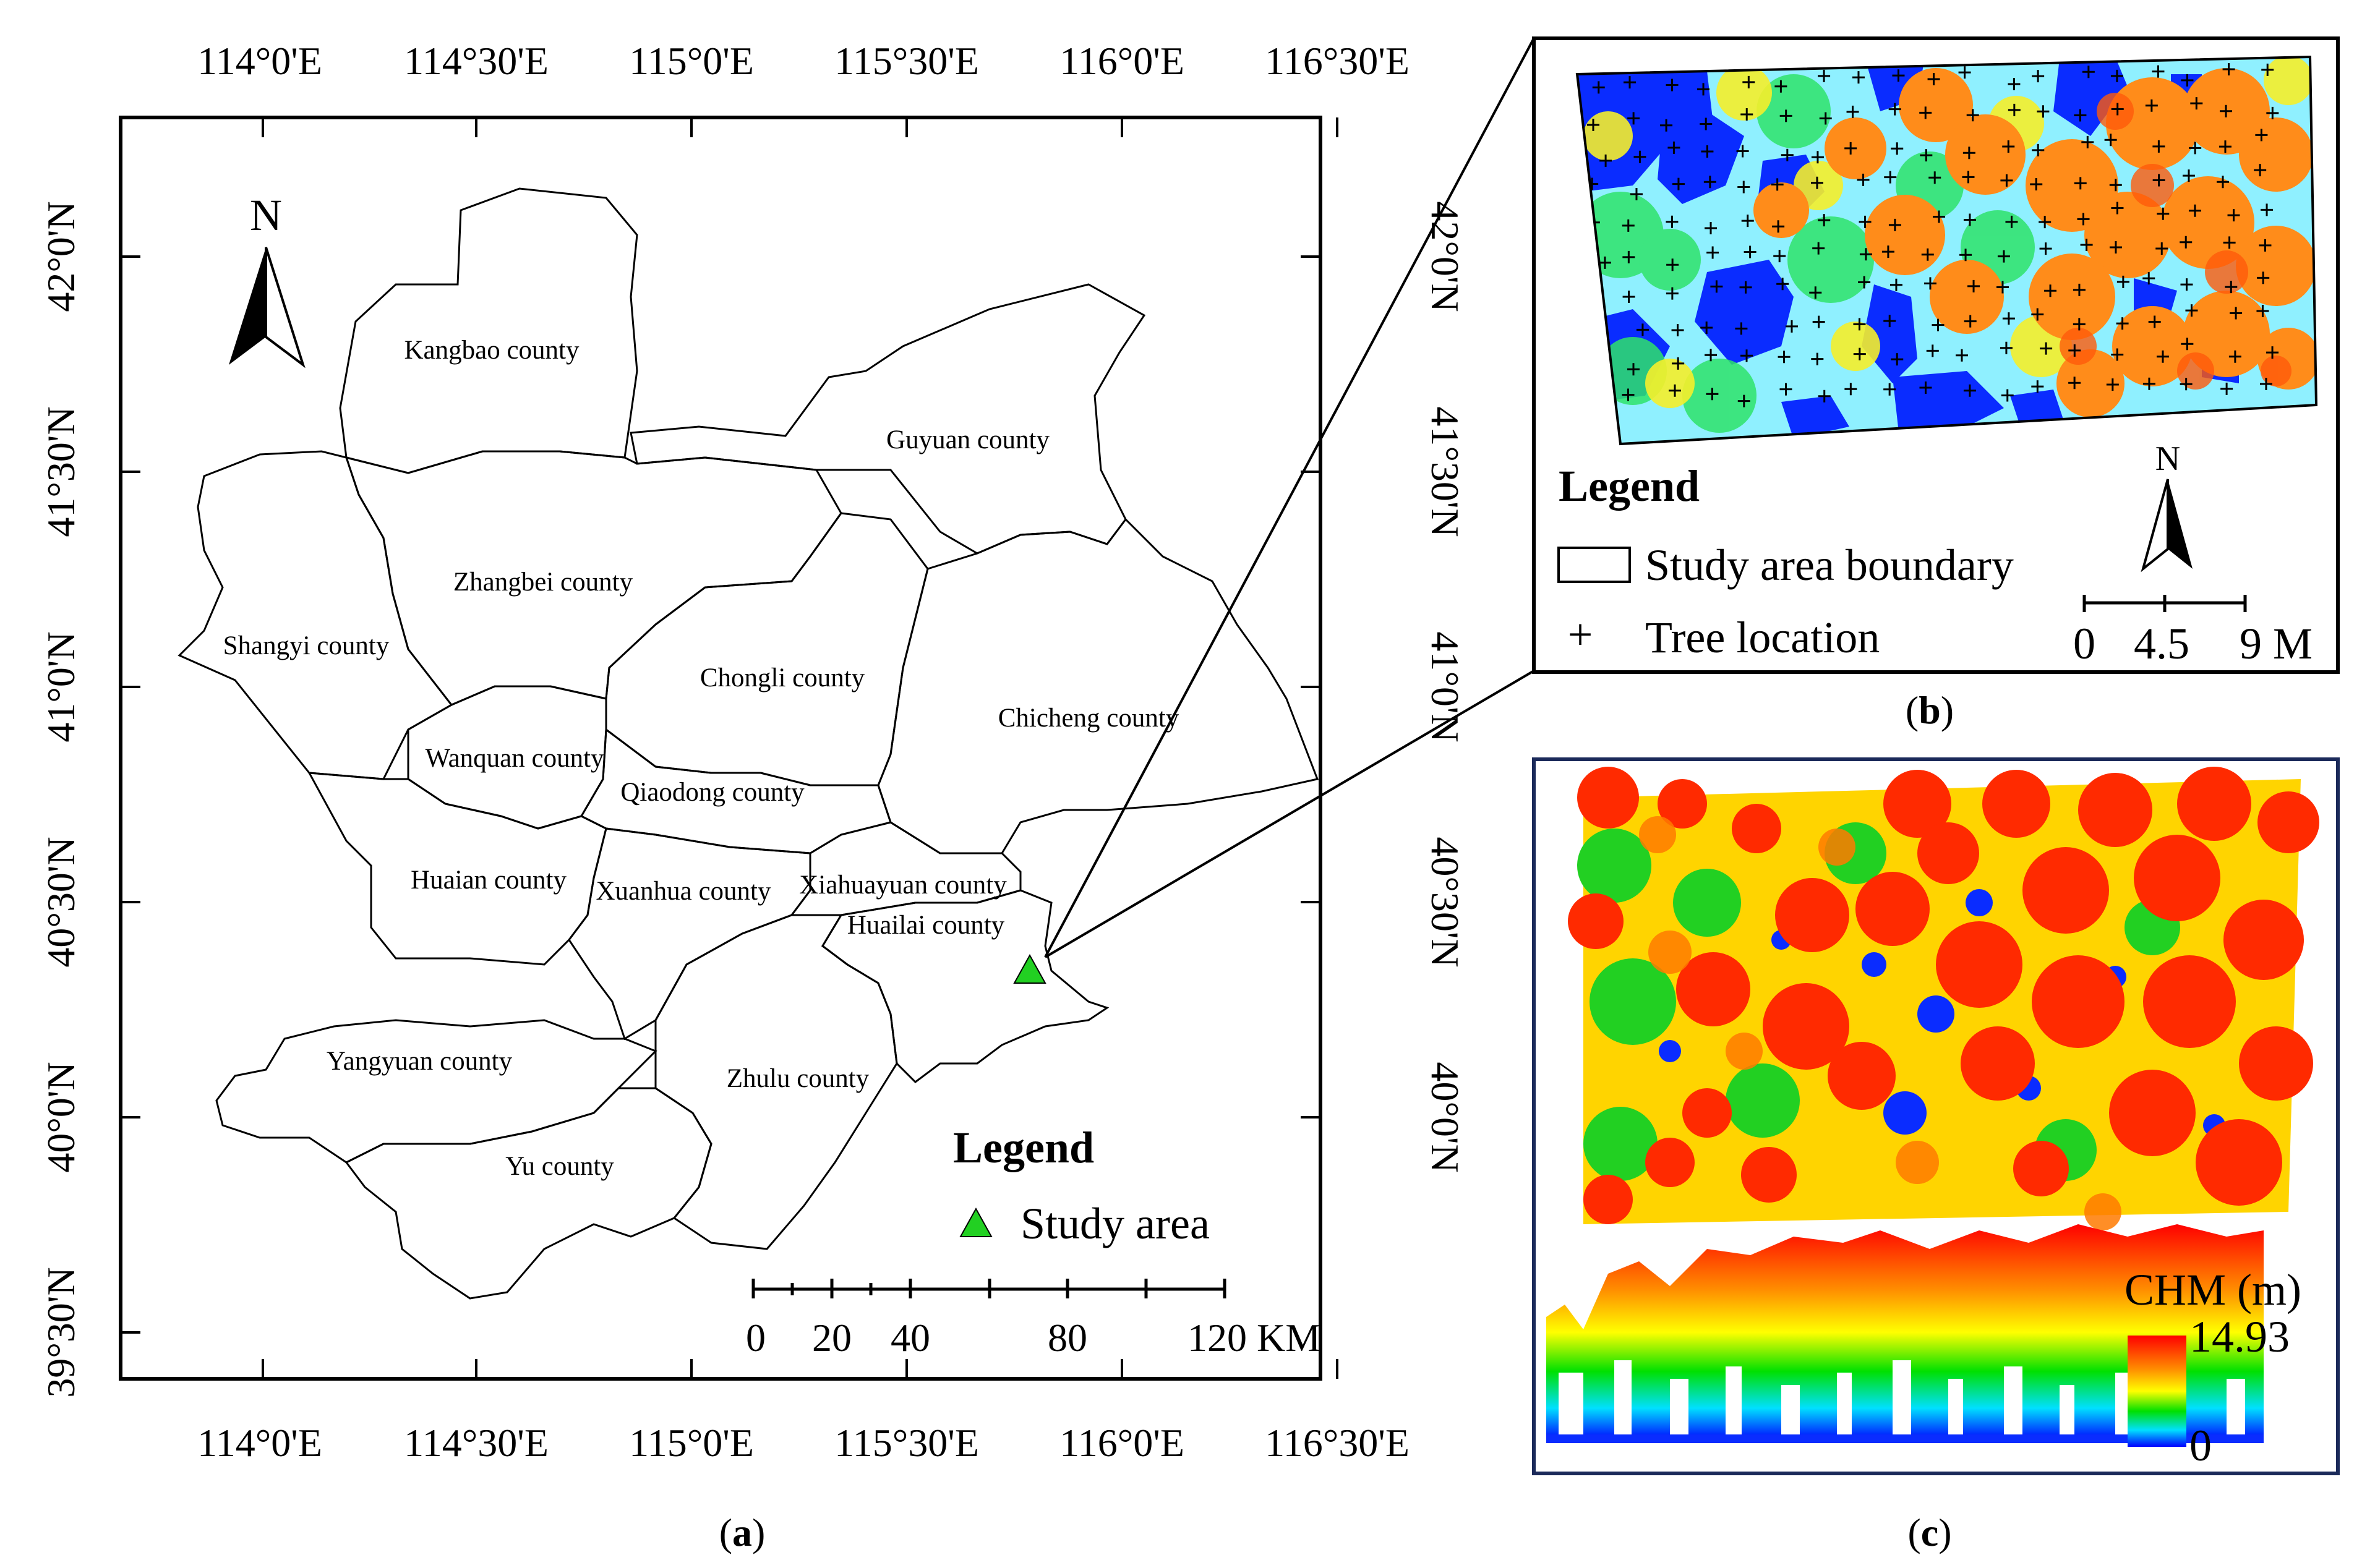  What do you see at coordinates (1829, 565) in the screenshot?
I see `legend-boundary-label: Study area boundary` at bounding box center [1829, 565].